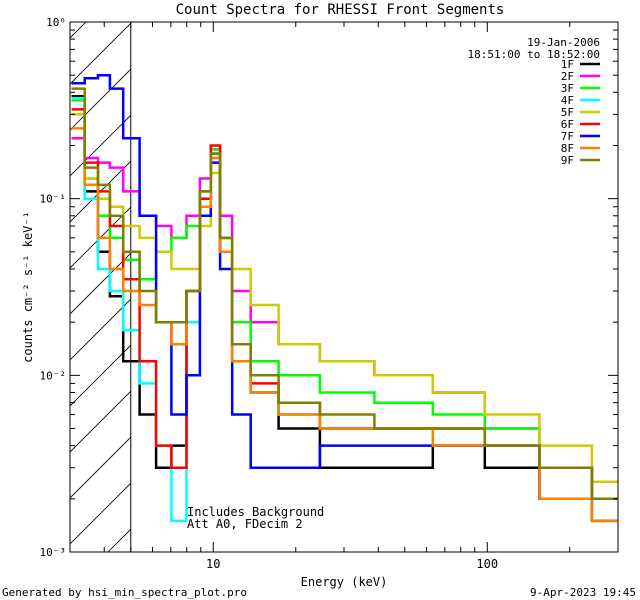  What do you see at coordinates (487, 564) in the screenshot?
I see `x-tick-label: 100` at bounding box center [487, 564].